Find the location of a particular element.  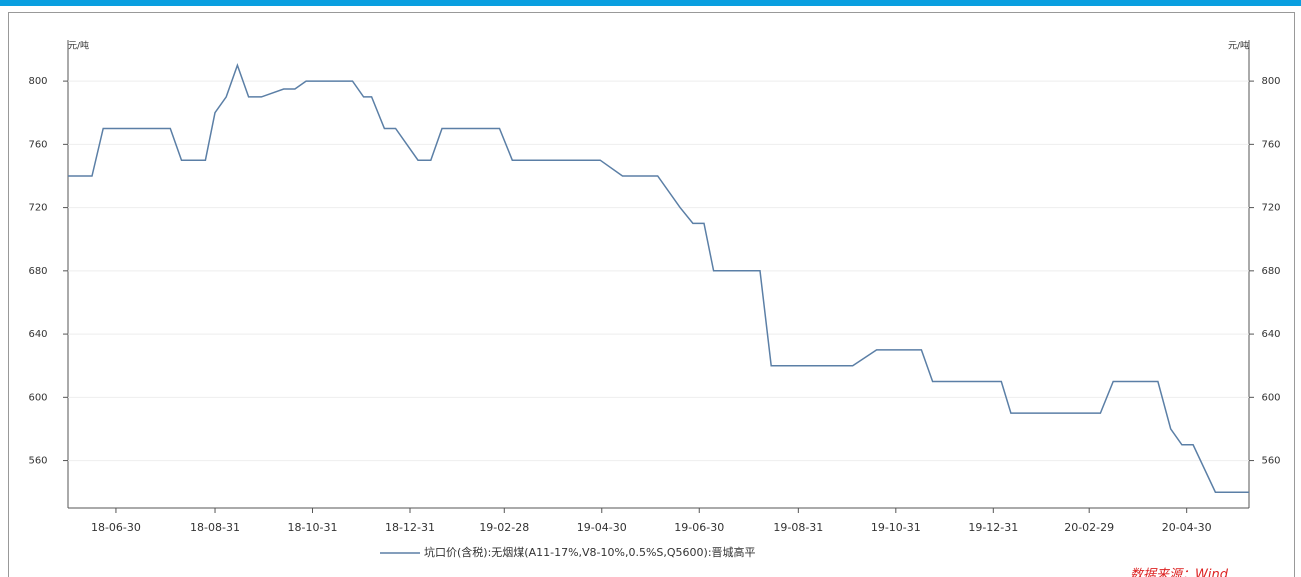

y-tick-label-right: 560 is located at coordinates (1270, 461).